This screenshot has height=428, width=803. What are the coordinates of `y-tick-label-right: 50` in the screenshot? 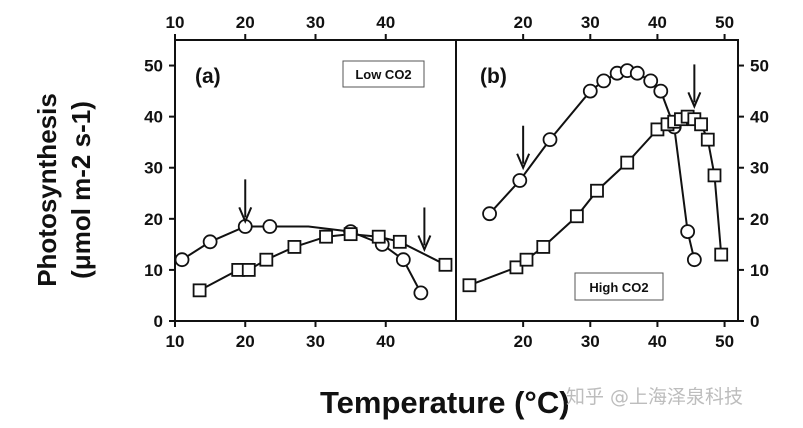 It's located at (759, 66).